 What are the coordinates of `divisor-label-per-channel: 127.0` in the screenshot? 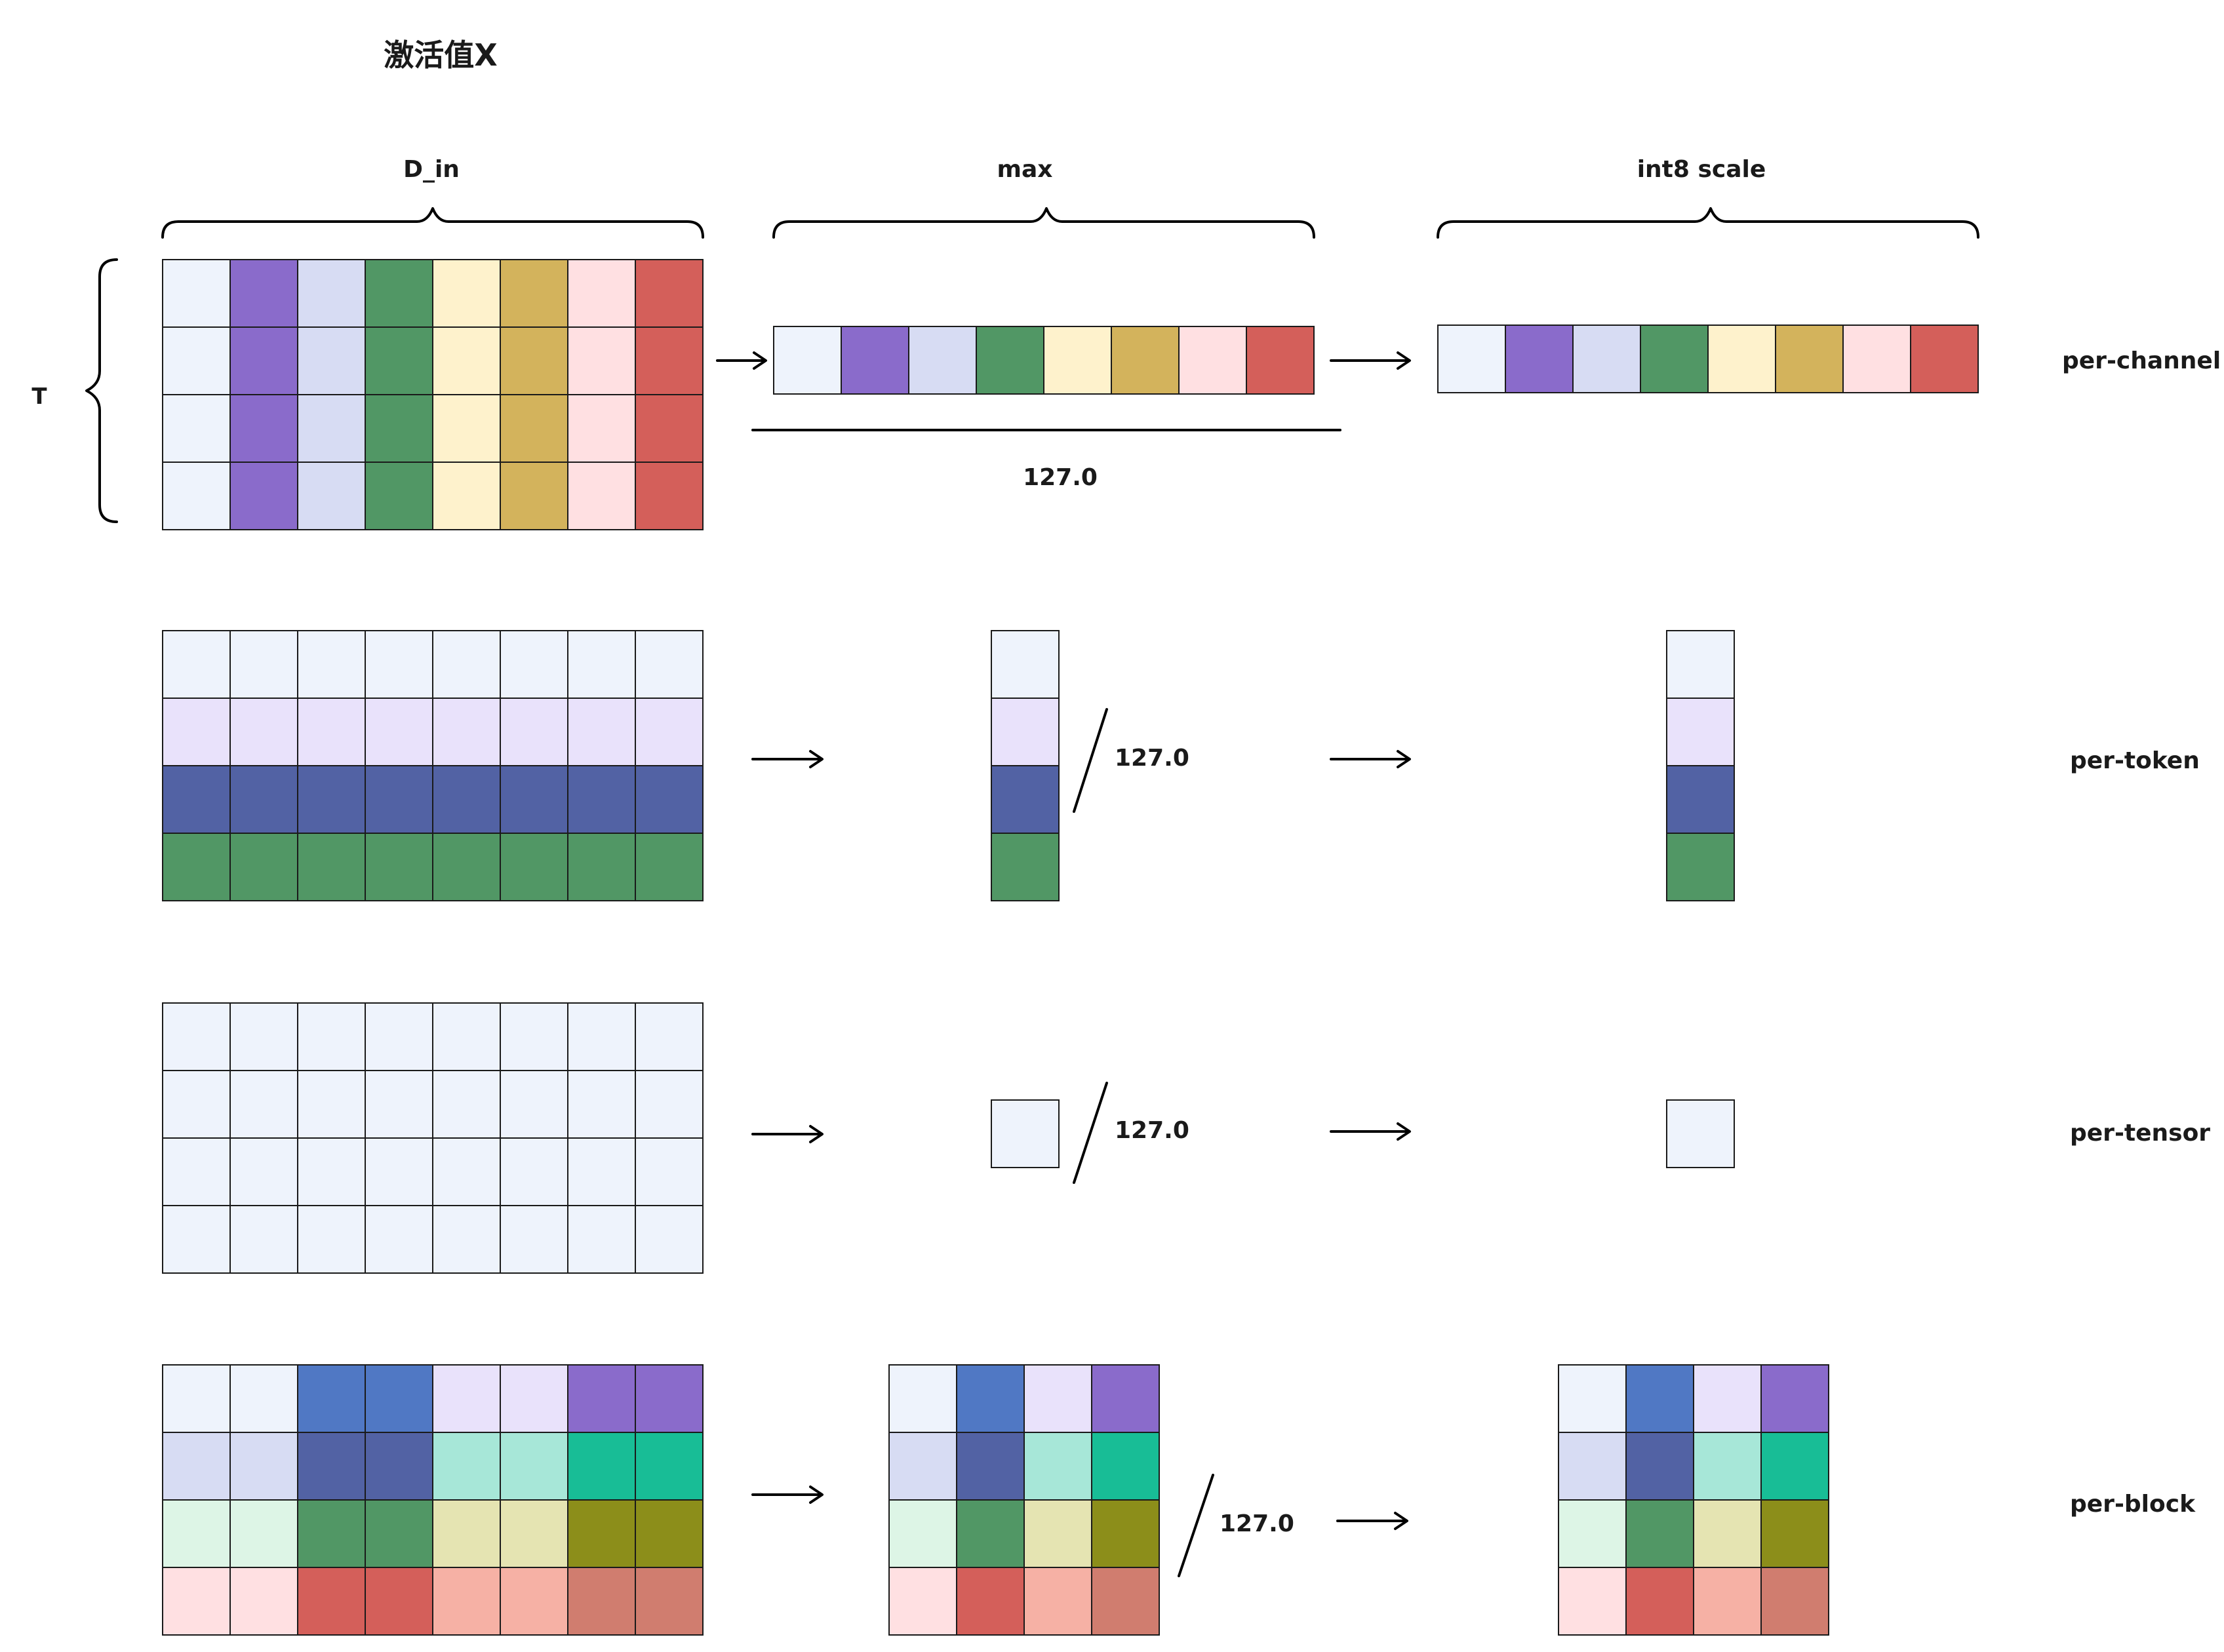 It's located at (1060, 477).